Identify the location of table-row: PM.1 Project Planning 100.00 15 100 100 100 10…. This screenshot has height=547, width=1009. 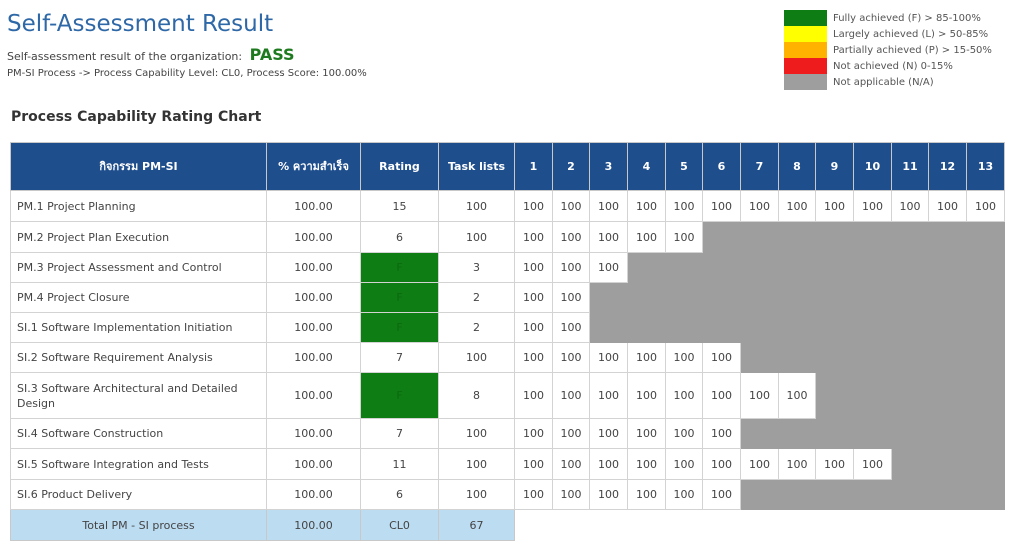
(507, 206).